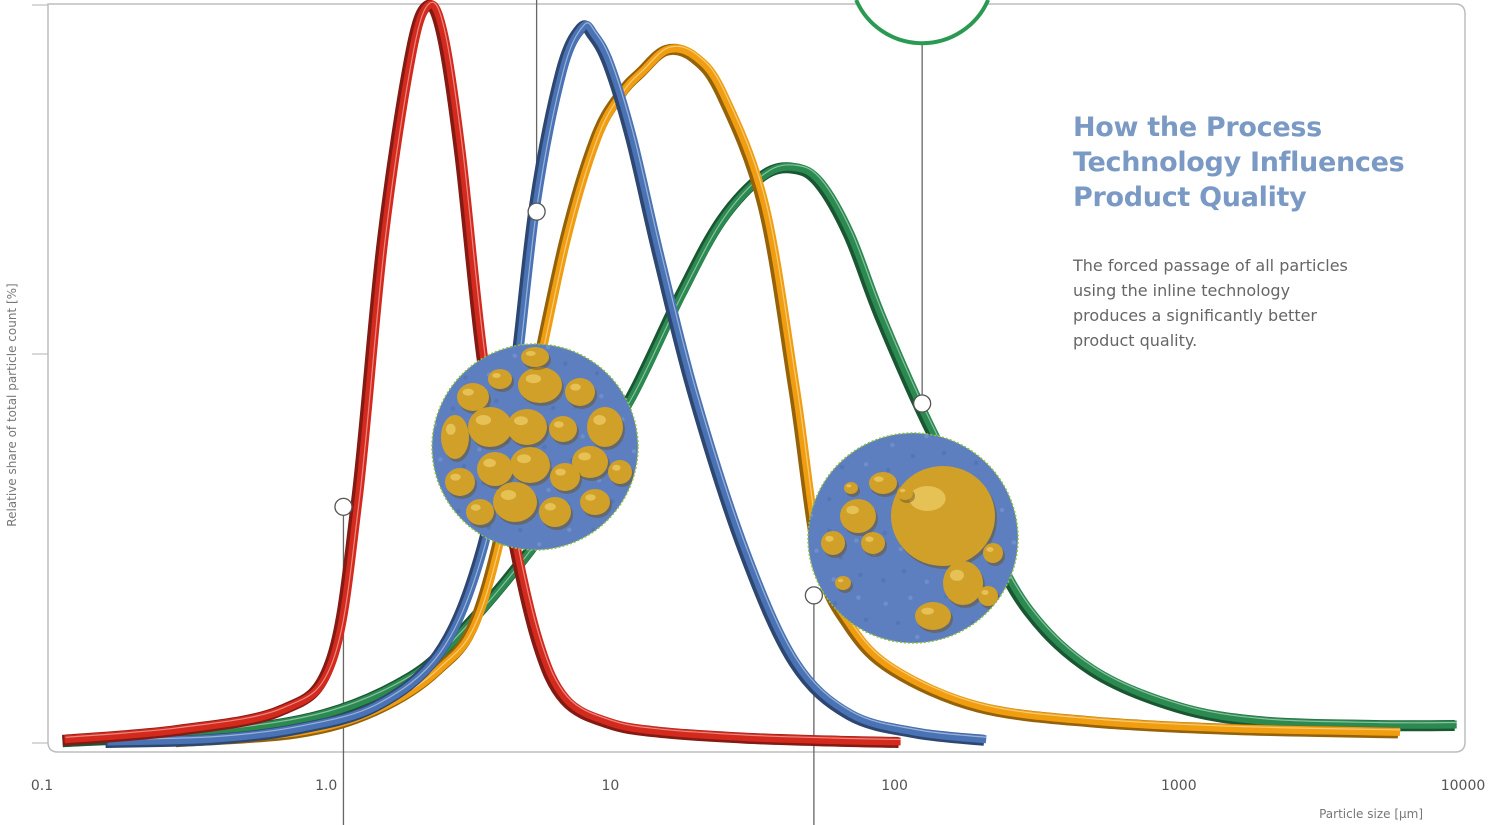 Image resolution: width=1491 pixels, height=825 pixels. I want to click on x-tick-label: 0.1, so click(42, 786).